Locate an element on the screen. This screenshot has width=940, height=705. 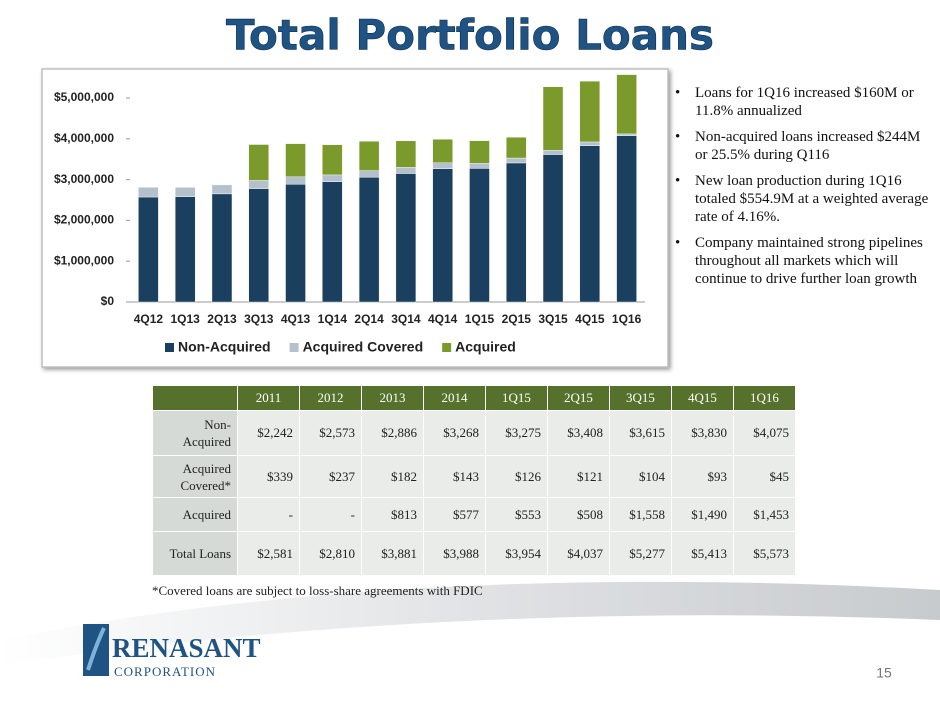
x-tick-label: 1Q16 is located at coordinates (627, 319).